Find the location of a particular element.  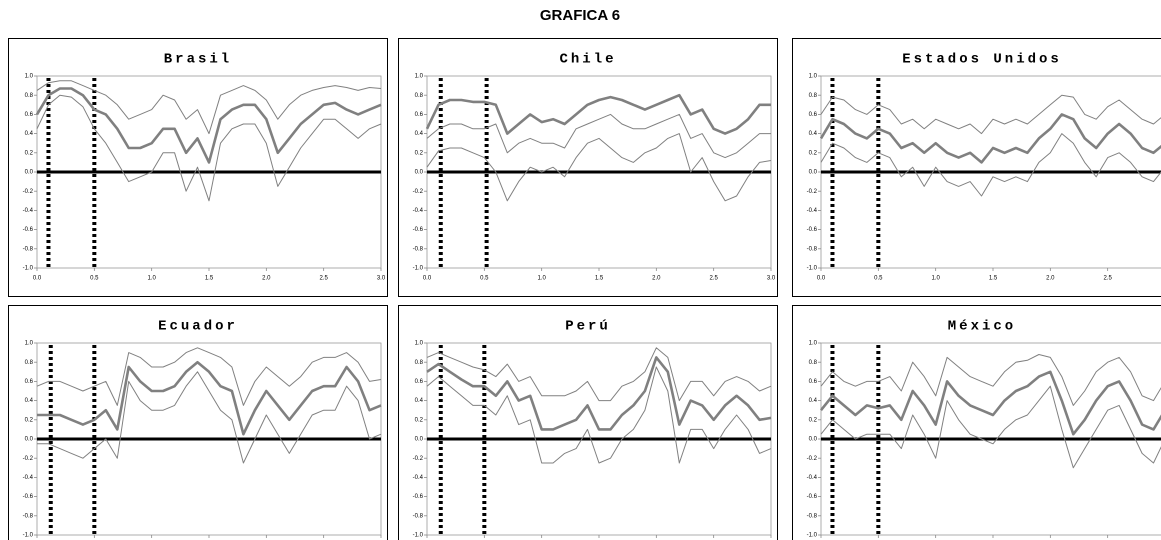

x-tick-label: 1.5 is located at coordinates (993, 279).